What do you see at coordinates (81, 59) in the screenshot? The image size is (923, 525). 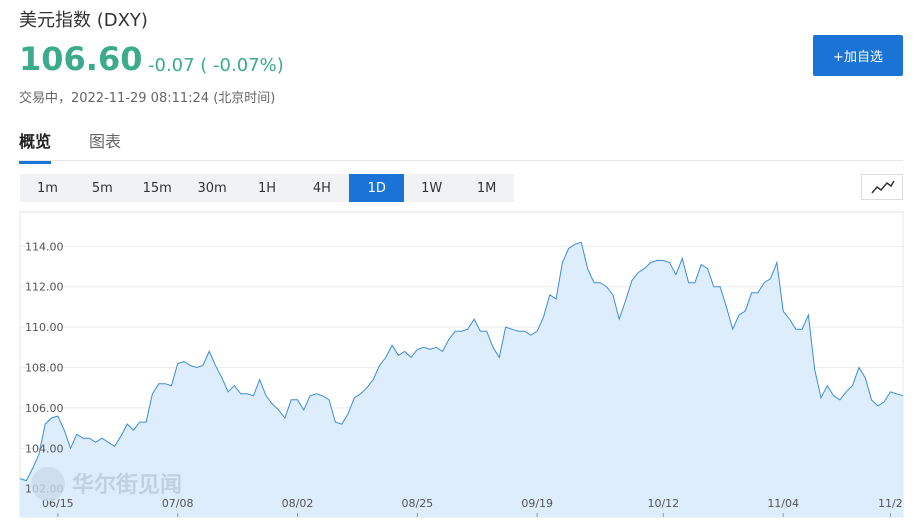 I see `price: 106.60` at bounding box center [81, 59].